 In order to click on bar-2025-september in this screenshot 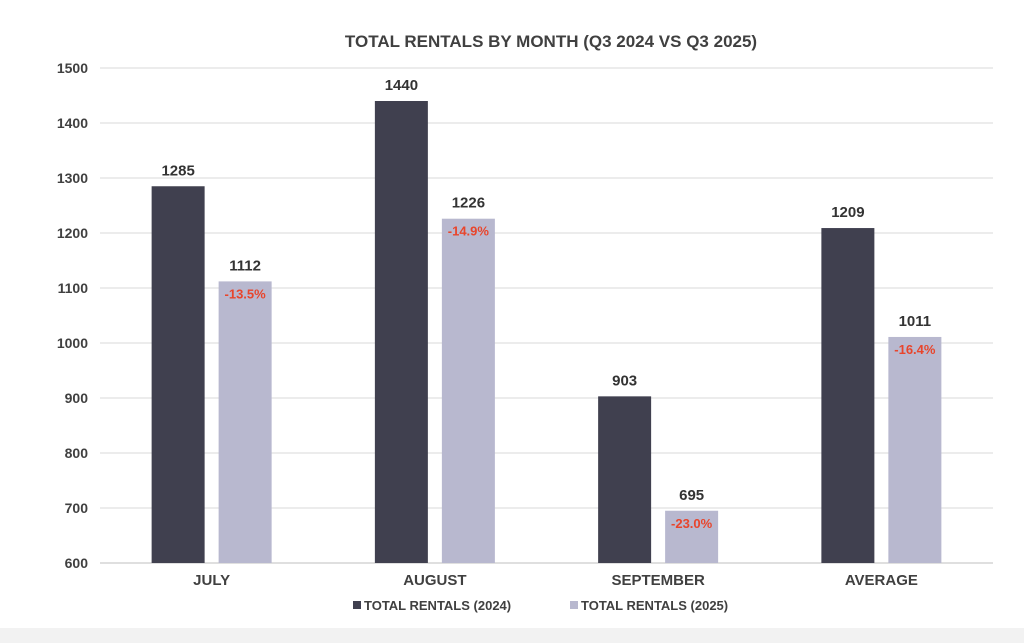, I will do `click(692, 536)`.